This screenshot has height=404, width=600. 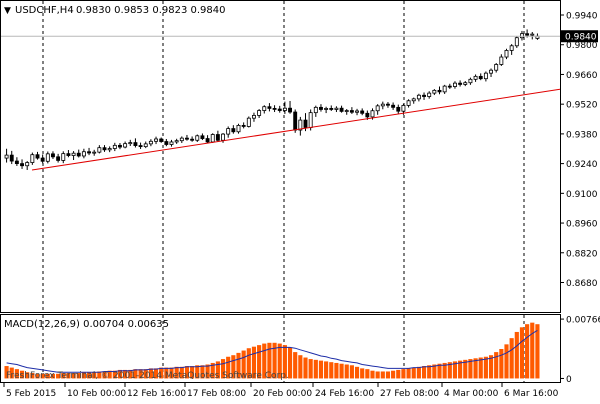 I want to click on current-price-label: 0.9840, so click(x=581, y=38).